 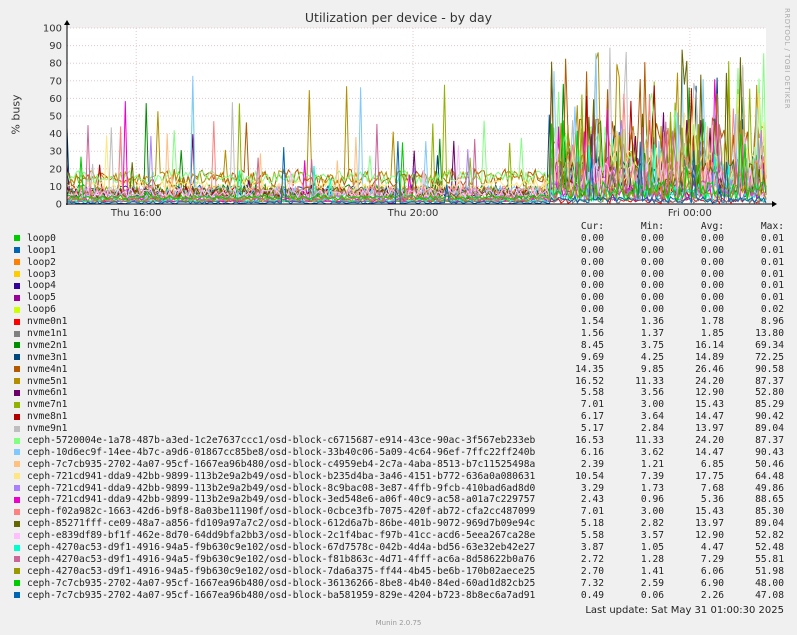 I want to click on legend-item: loop1 0.00 0.00 0.00 0.01, so click(x=398, y=251).